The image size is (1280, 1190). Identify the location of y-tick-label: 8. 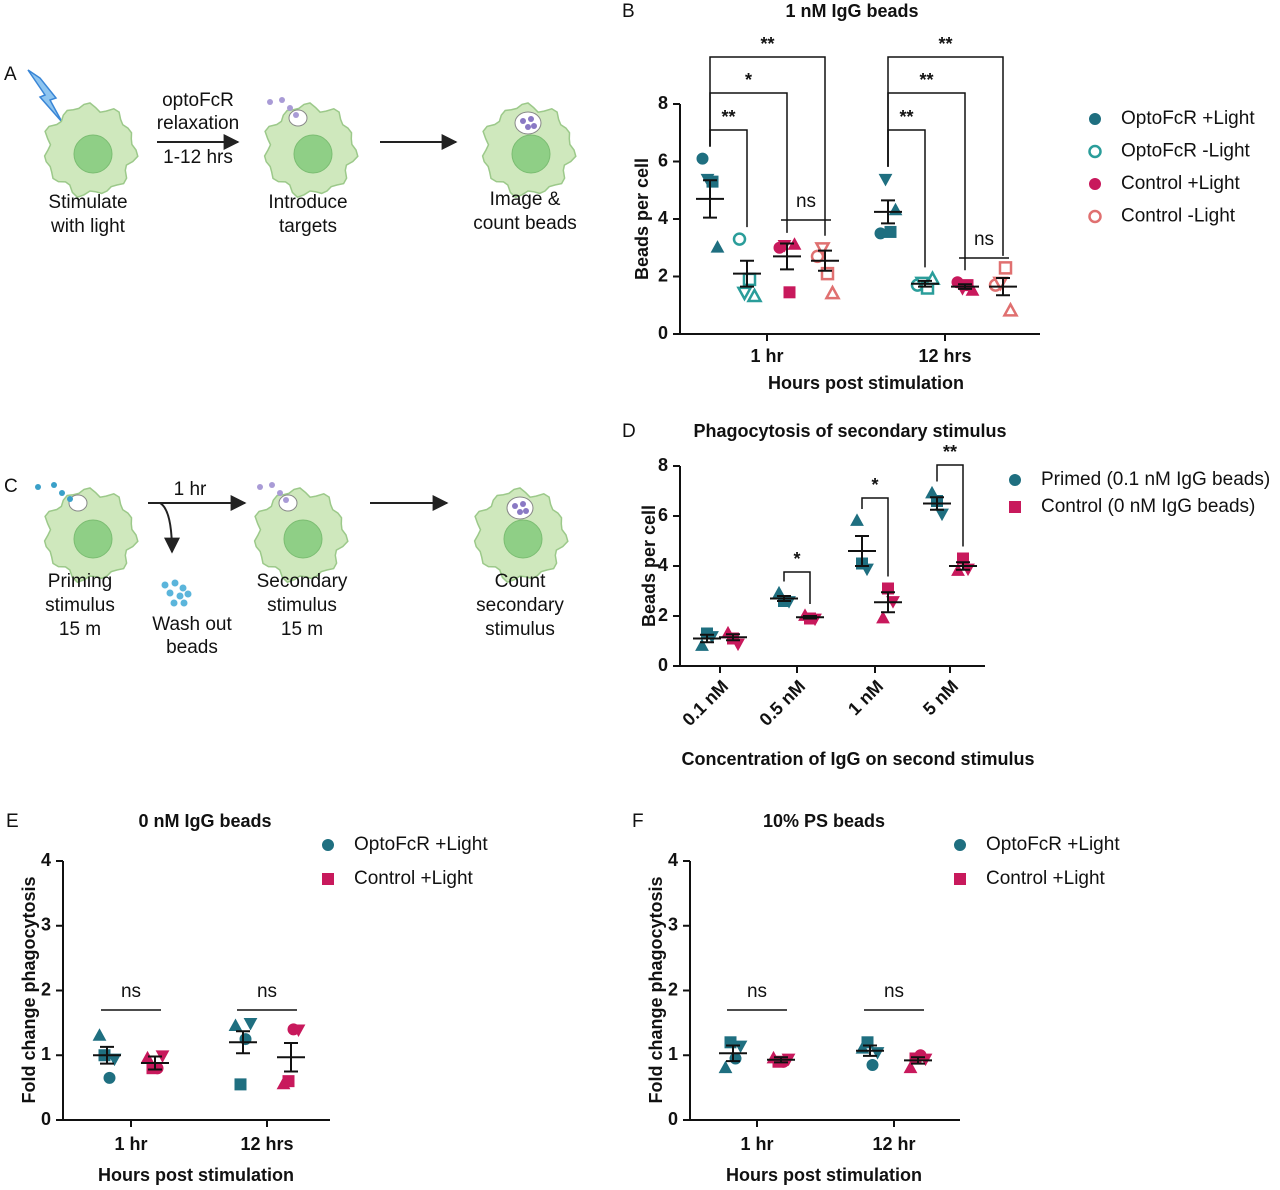
(663, 103).